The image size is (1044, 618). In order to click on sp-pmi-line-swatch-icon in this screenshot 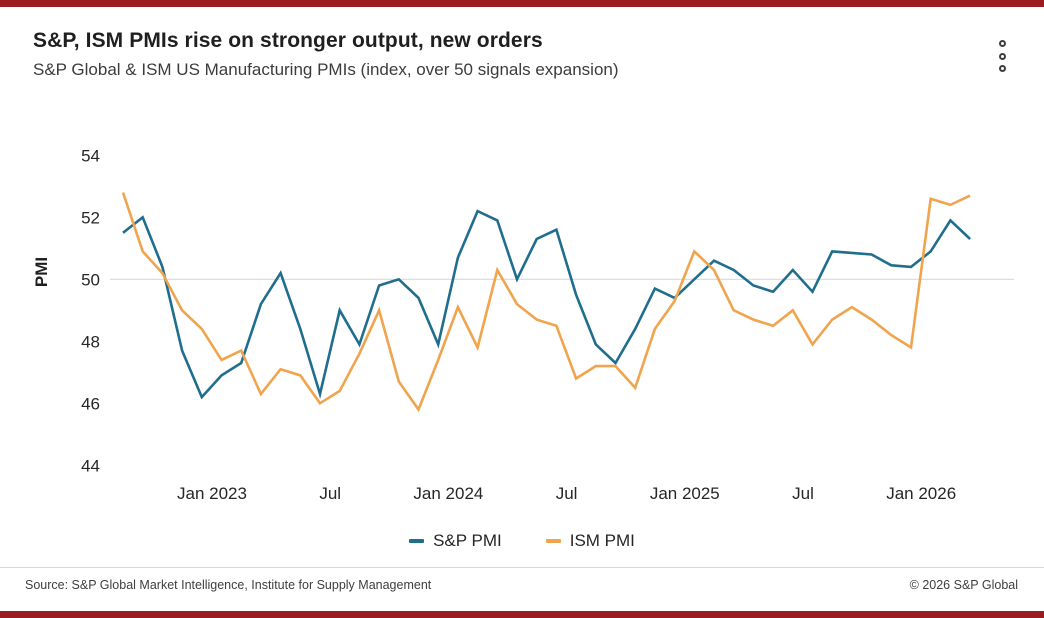, I will do `click(417, 541)`.